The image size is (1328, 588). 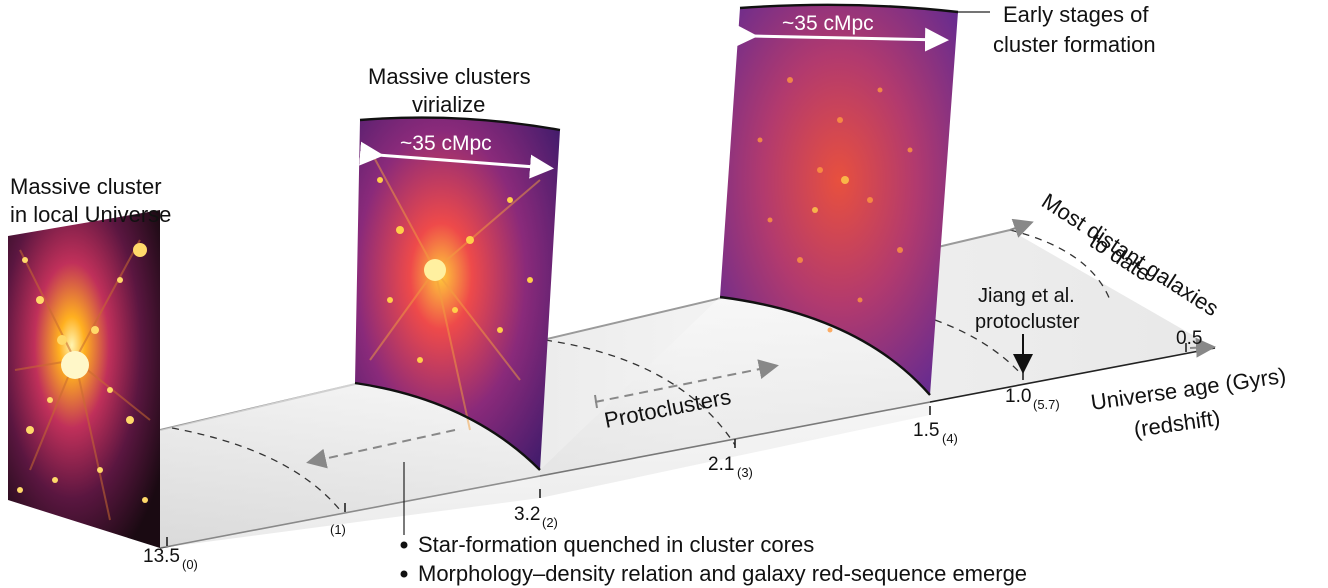 What do you see at coordinates (926, 430) in the screenshot?
I see `tick-age: 1.5` at bounding box center [926, 430].